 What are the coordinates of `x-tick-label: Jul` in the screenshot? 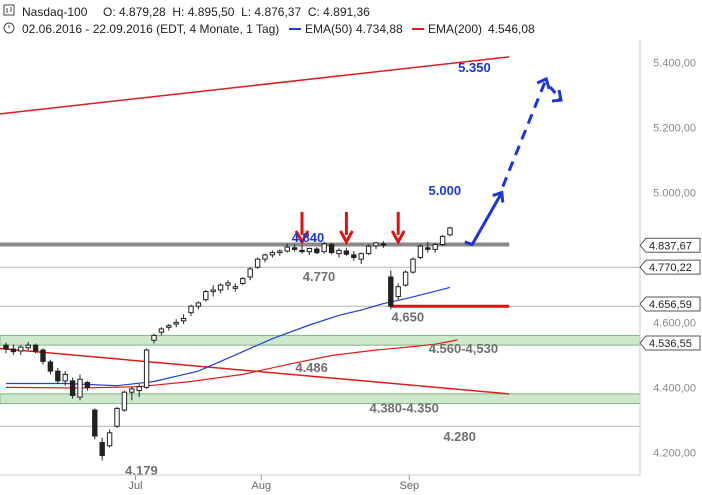 It's located at (135, 486).